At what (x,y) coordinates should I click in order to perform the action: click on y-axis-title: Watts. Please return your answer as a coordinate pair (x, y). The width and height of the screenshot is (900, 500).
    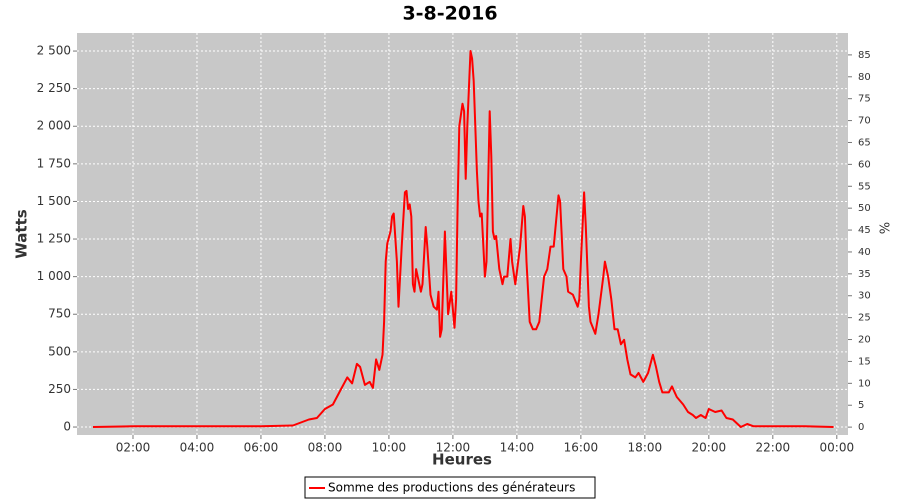
    Looking at the image, I should click on (22, 233).